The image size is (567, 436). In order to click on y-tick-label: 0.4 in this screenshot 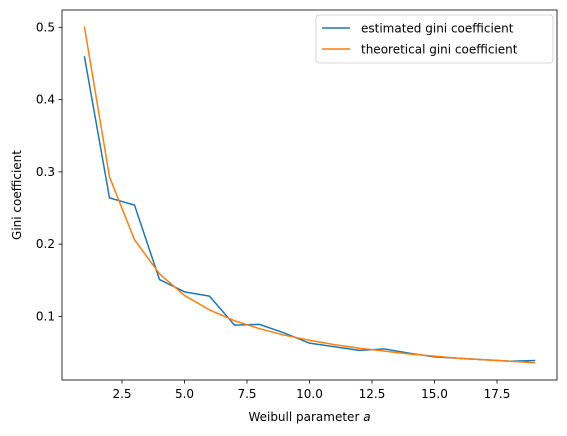, I will do `click(45, 100)`.